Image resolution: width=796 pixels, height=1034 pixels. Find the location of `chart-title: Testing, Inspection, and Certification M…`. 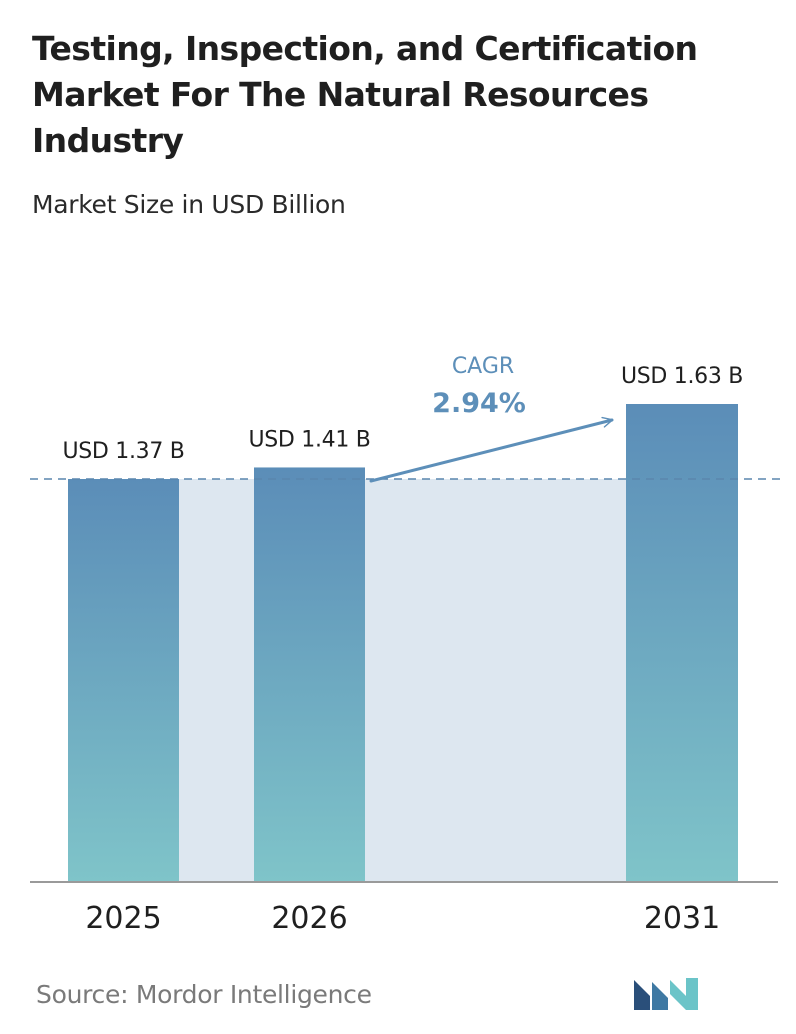

chart-title: Testing, Inspection, and Certification M… is located at coordinates (365, 94).